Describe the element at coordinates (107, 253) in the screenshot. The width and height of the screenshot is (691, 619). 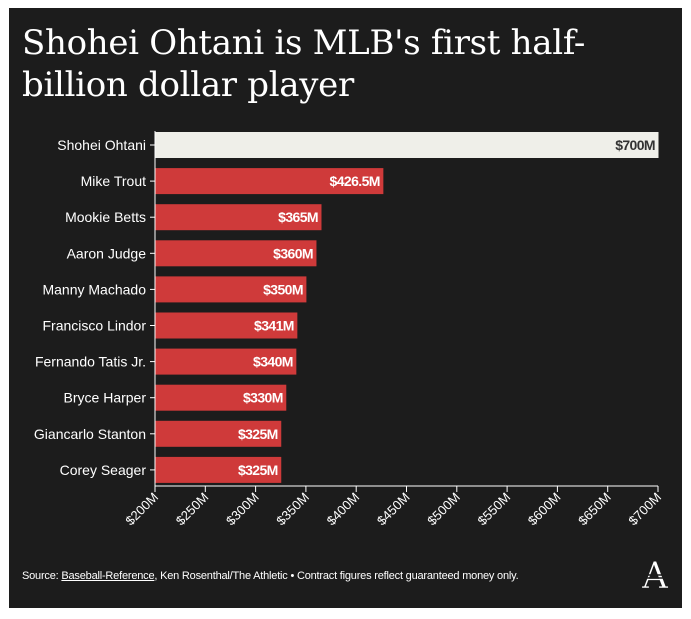
I see `category-label: Aaron Judge` at that location.